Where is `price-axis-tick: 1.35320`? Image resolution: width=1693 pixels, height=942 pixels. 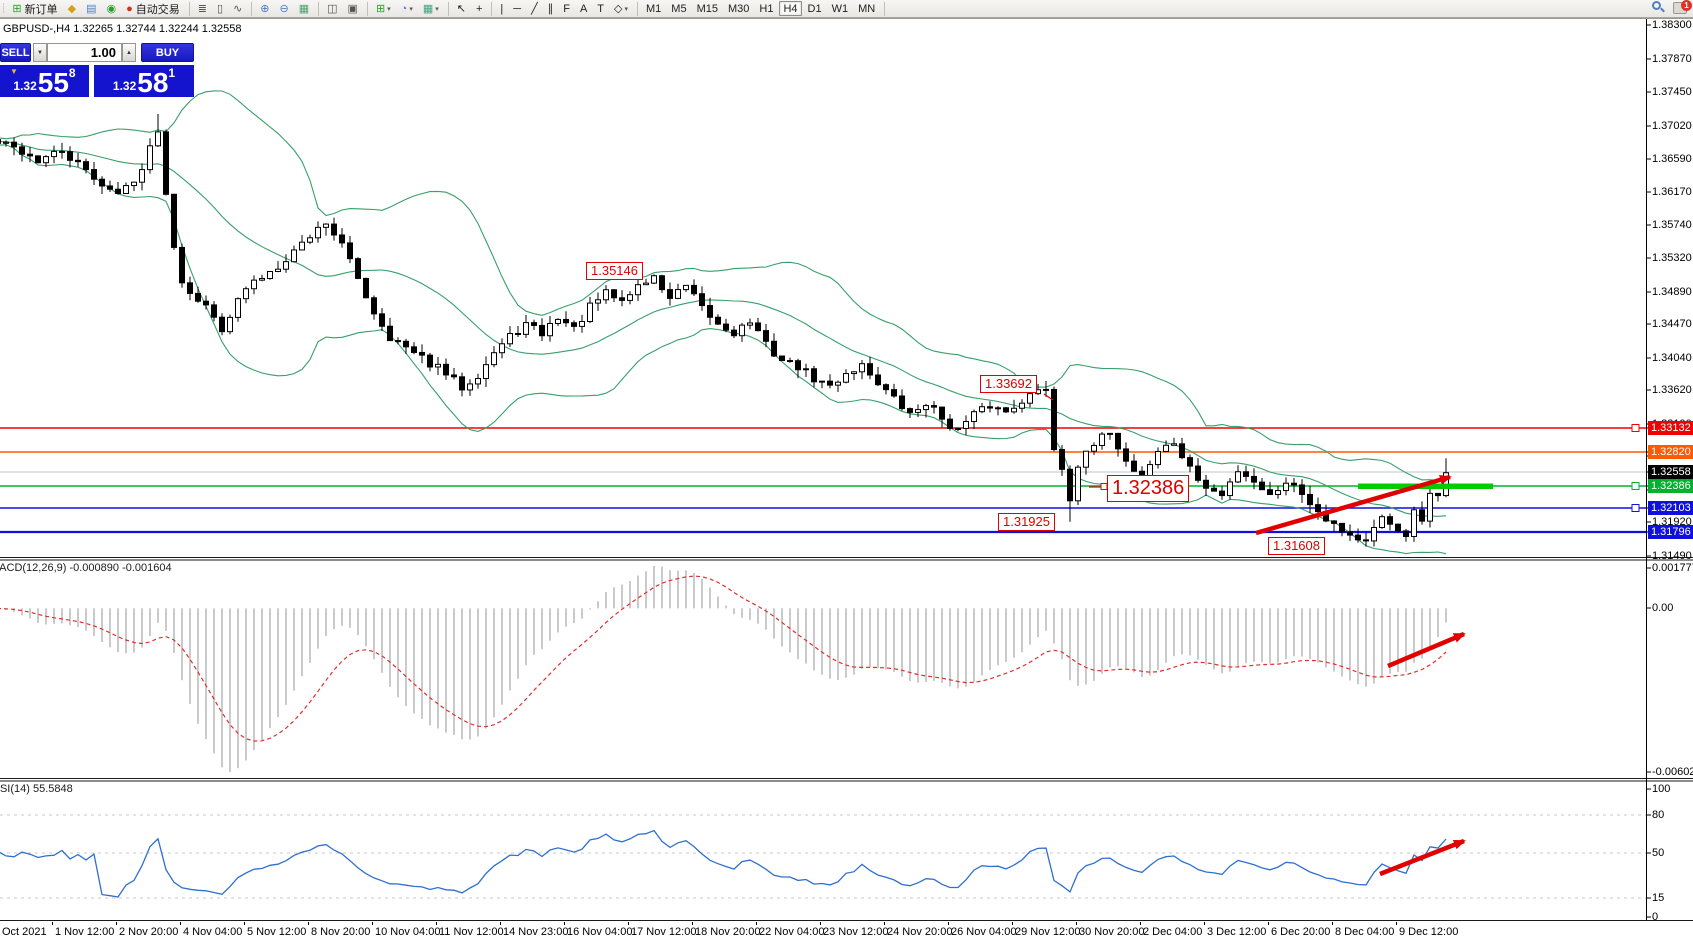 price-axis-tick: 1.35320 is located at coordinates (1672, 258).